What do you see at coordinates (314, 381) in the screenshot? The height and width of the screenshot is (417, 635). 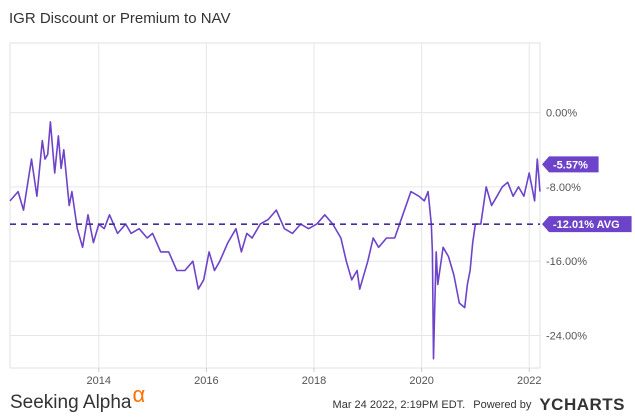 I see `x-tick-label: 2018` at bounding box center [314, 381].